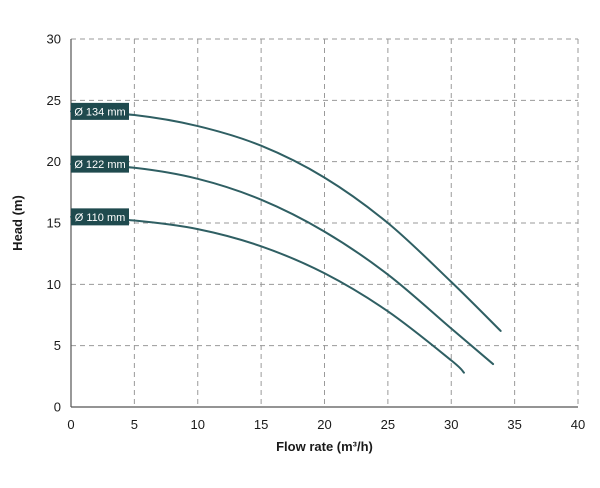 The height and width of the screenshot is (488, 600). Describe the element at coordinates (324, 424) in the screenshot. I see `x-tick-label: 20` at that location.